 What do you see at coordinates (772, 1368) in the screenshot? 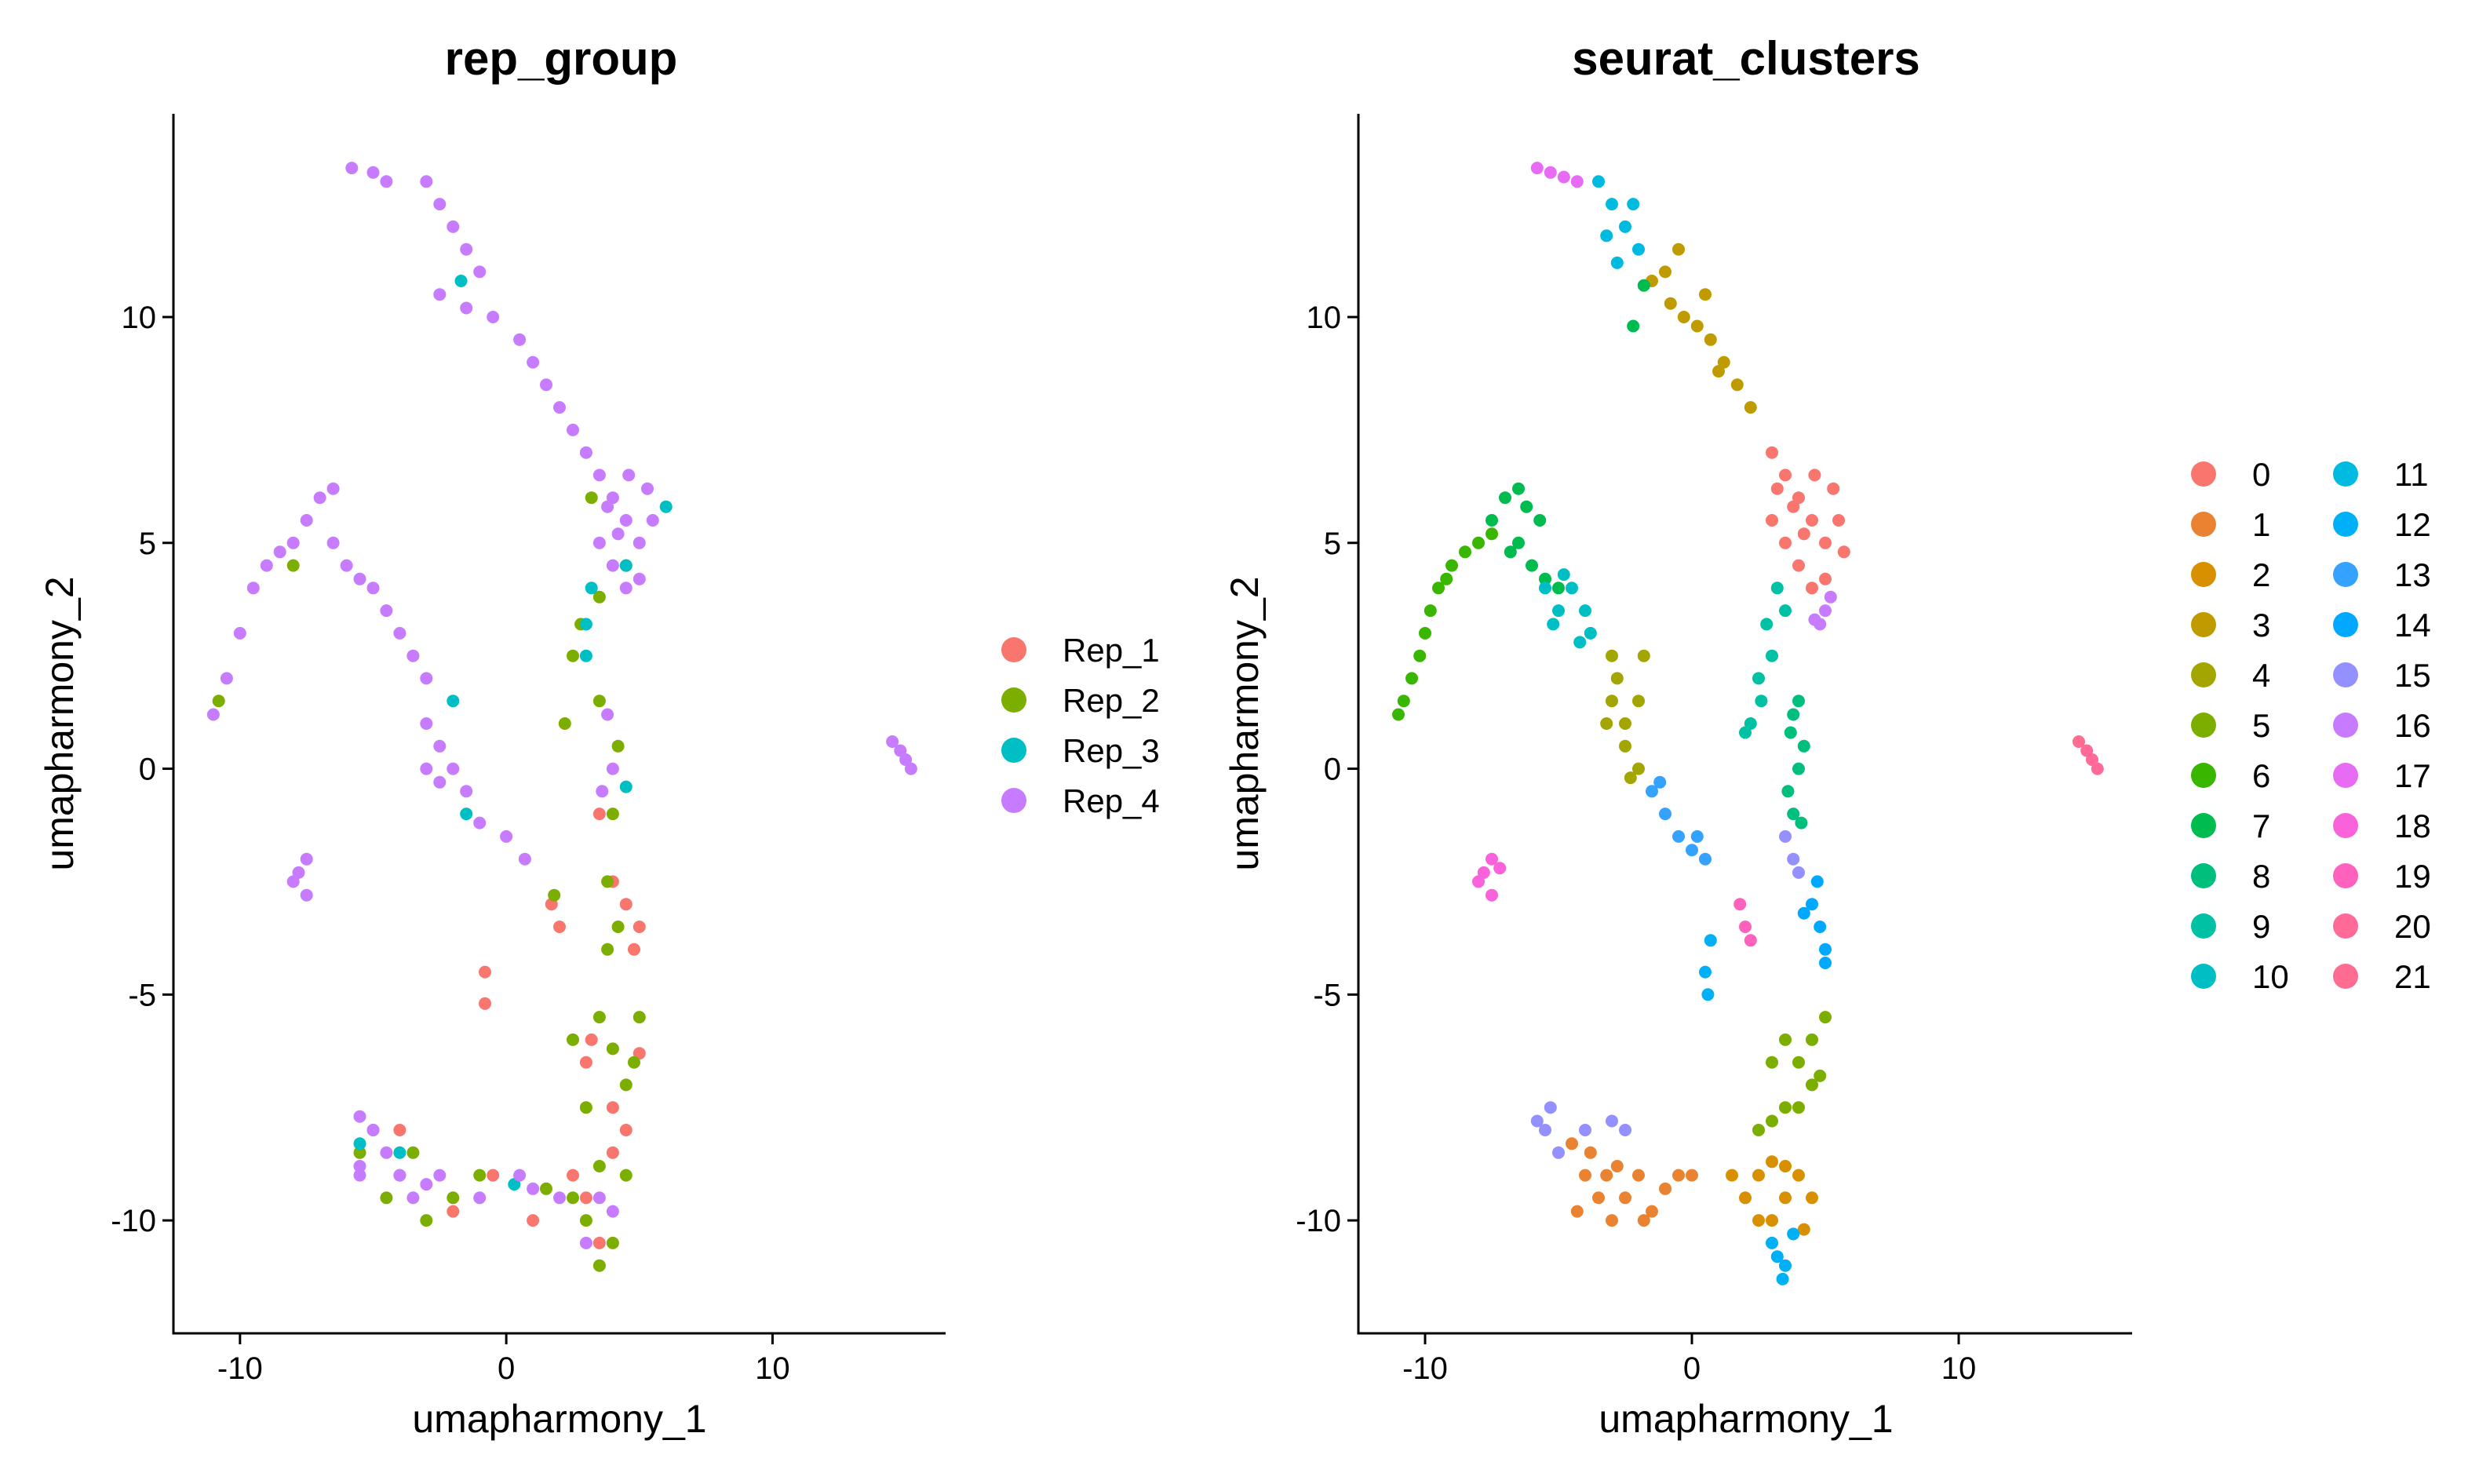
I see `x-tick-label: 10` at bounding box center [772, 1368].